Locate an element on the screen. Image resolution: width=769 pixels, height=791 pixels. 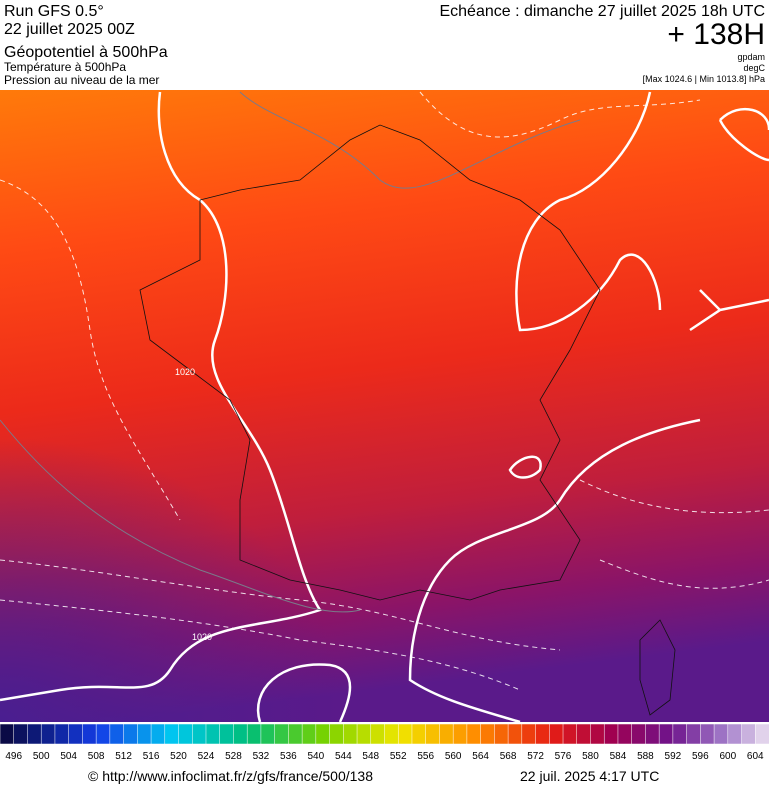
colorbar-label: 508 is located at coordinates (96, 756).